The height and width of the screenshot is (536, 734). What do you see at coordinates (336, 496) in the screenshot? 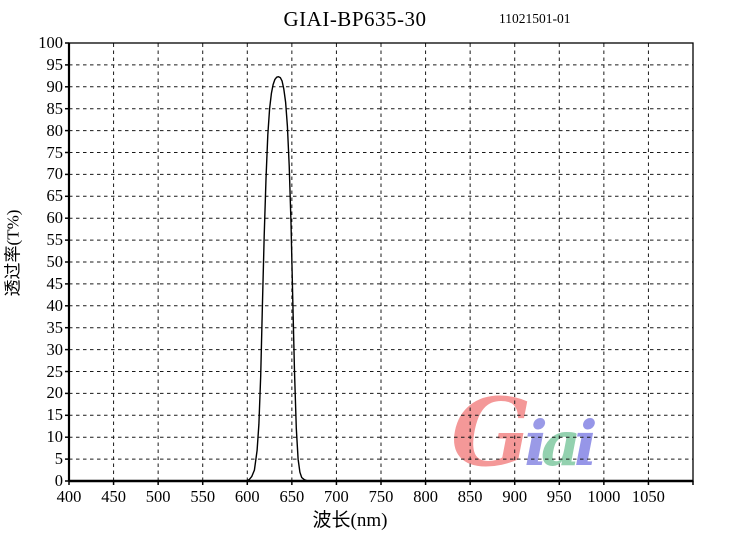
I see `x-tick-label: 700` at bounding box center [336, 496].